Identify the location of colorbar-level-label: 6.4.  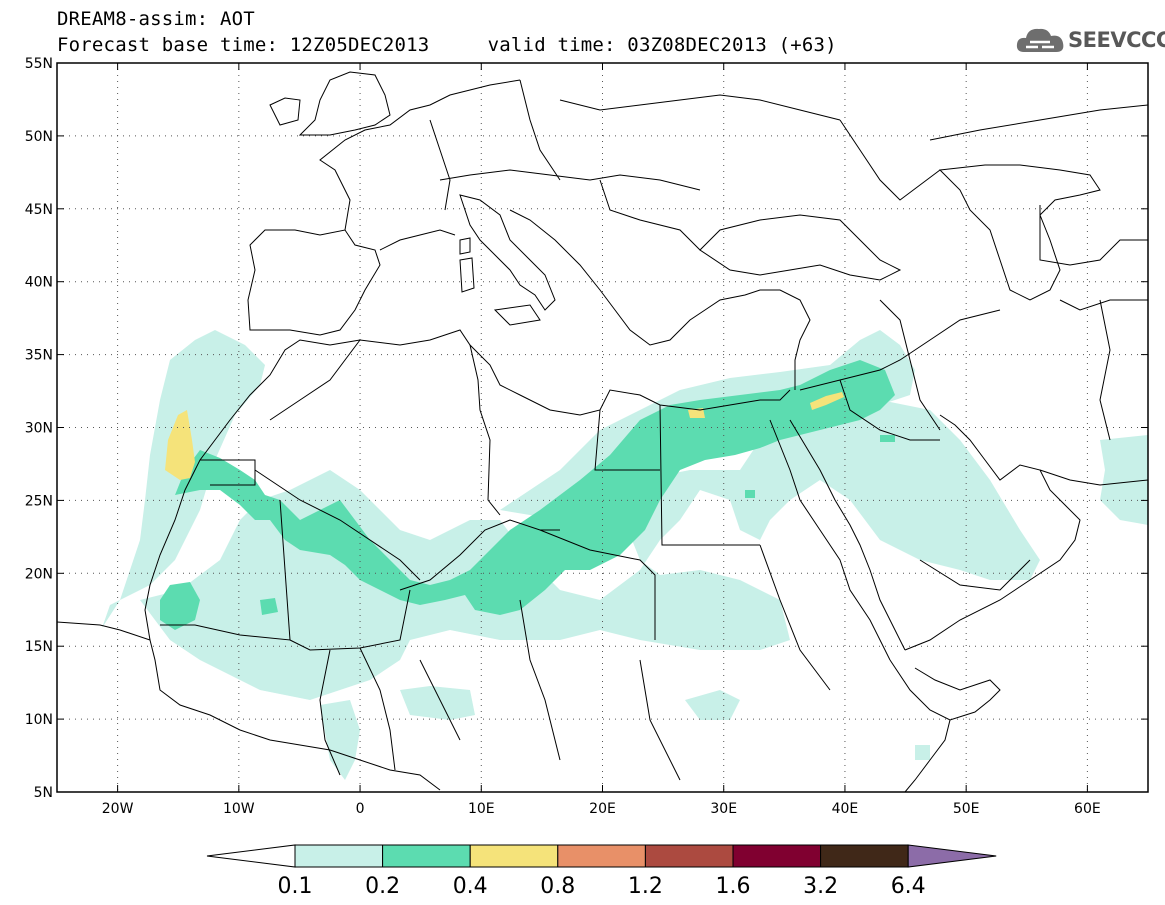
(908, 886).